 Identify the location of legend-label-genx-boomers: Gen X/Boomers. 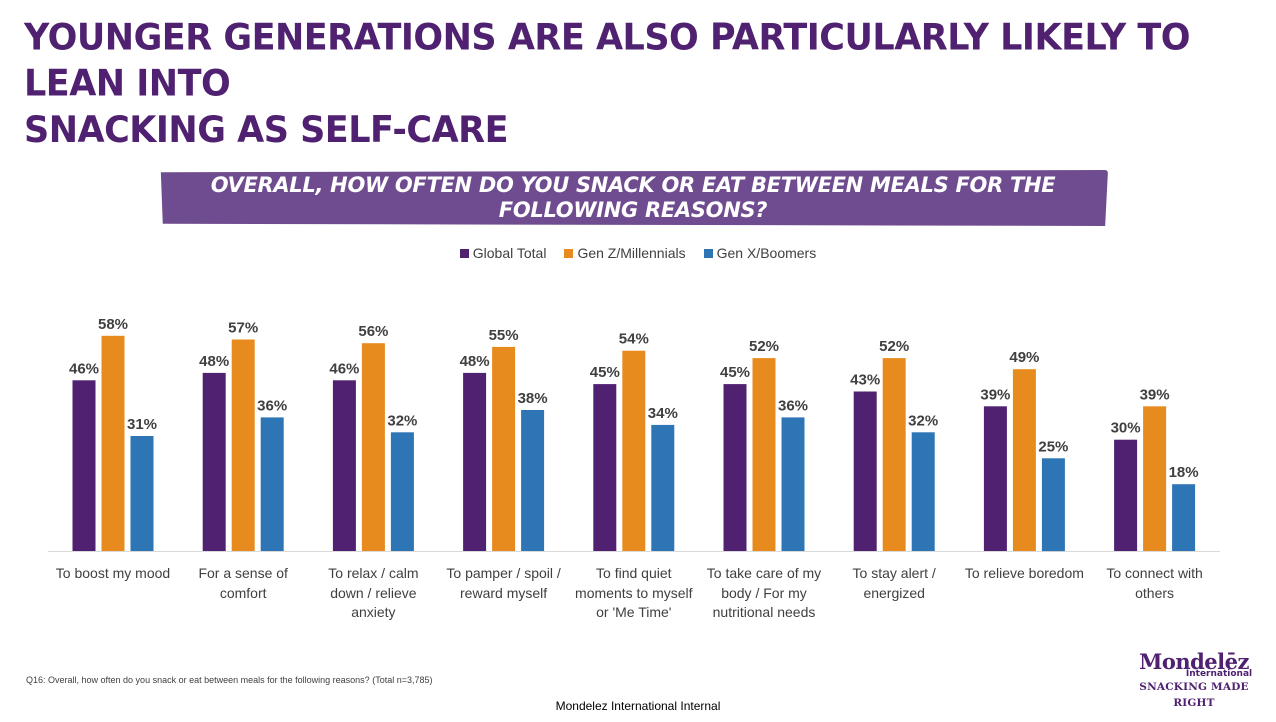
(766, 253).